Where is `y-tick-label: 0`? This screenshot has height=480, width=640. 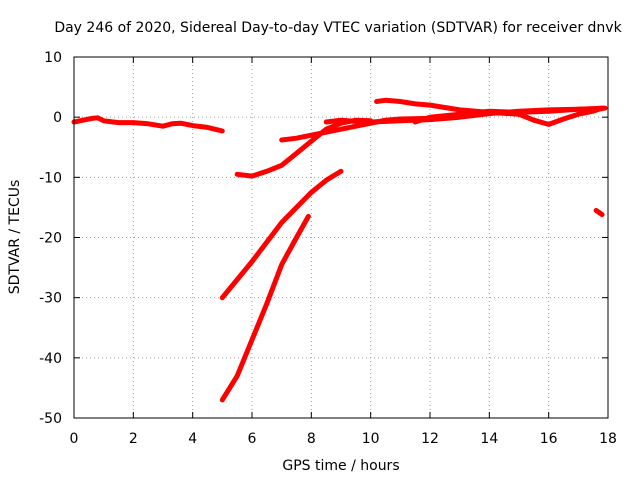 y-tick-label: 0 is located at coordinates (57, 118).